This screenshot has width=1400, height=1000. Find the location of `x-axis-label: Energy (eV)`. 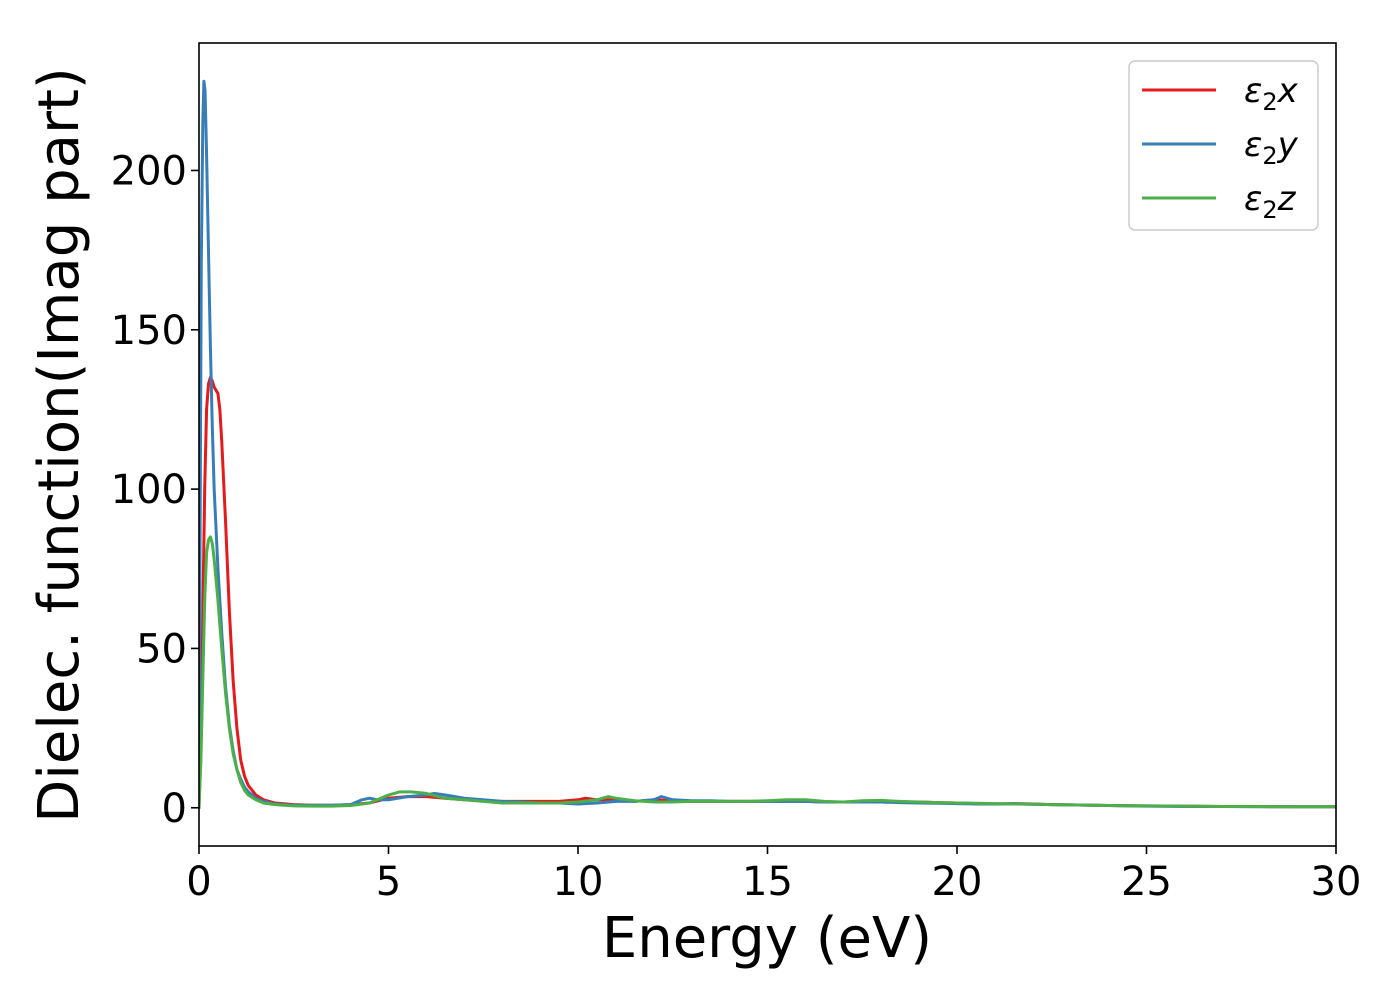

x-axis-label: Energy (eV) is located at coordinates (767, 938).